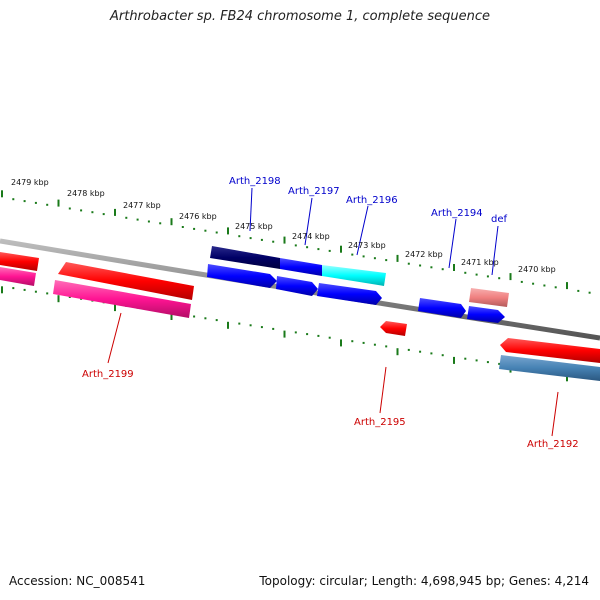 Image resolution: width=600 pixels, height=600 pixels. I want to click on gene-feature-forward-left-red, so click(19, 261).